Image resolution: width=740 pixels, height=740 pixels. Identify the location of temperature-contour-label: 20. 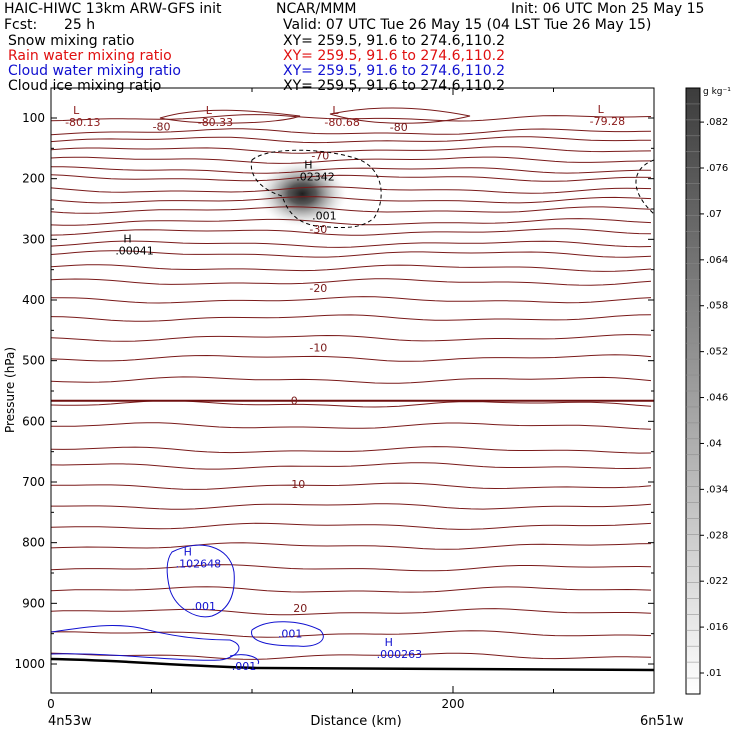
(300, 608).